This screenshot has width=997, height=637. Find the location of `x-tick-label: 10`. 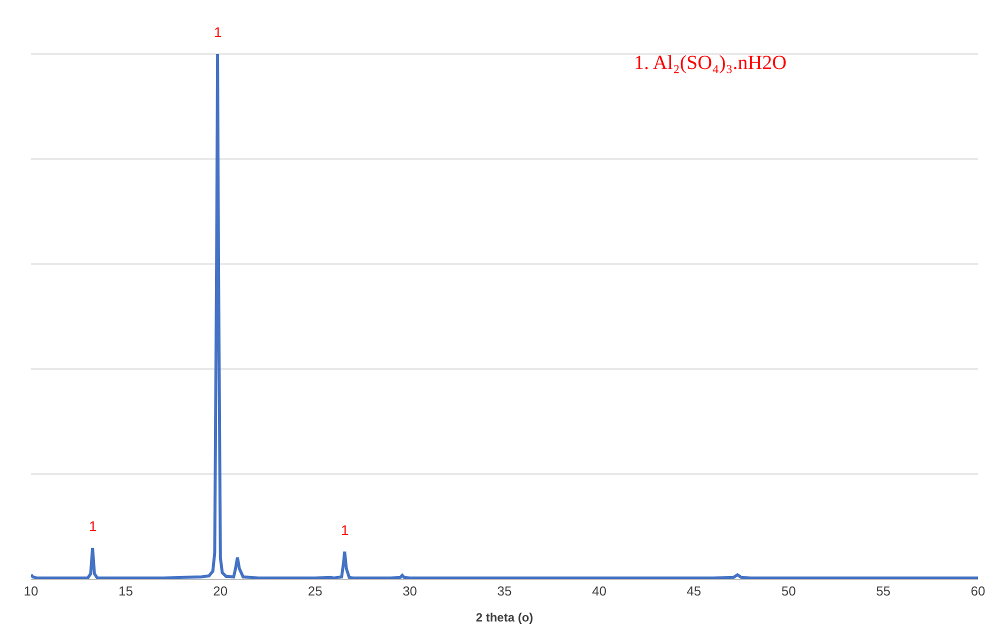

x-tick-label: 10 is located at coordinates (31, 591).